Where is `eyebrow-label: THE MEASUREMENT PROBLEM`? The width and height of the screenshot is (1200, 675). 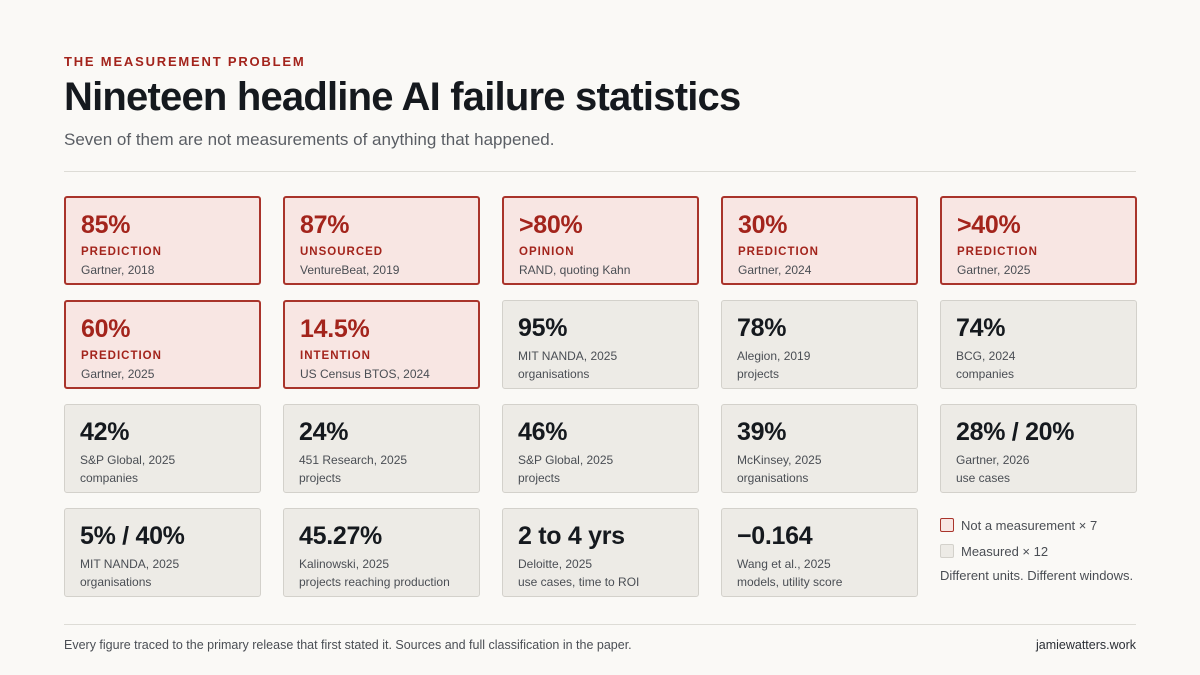
eyebrow-label: THE MEASUREMENT PROBLEM is located at coordinates (185, 61).